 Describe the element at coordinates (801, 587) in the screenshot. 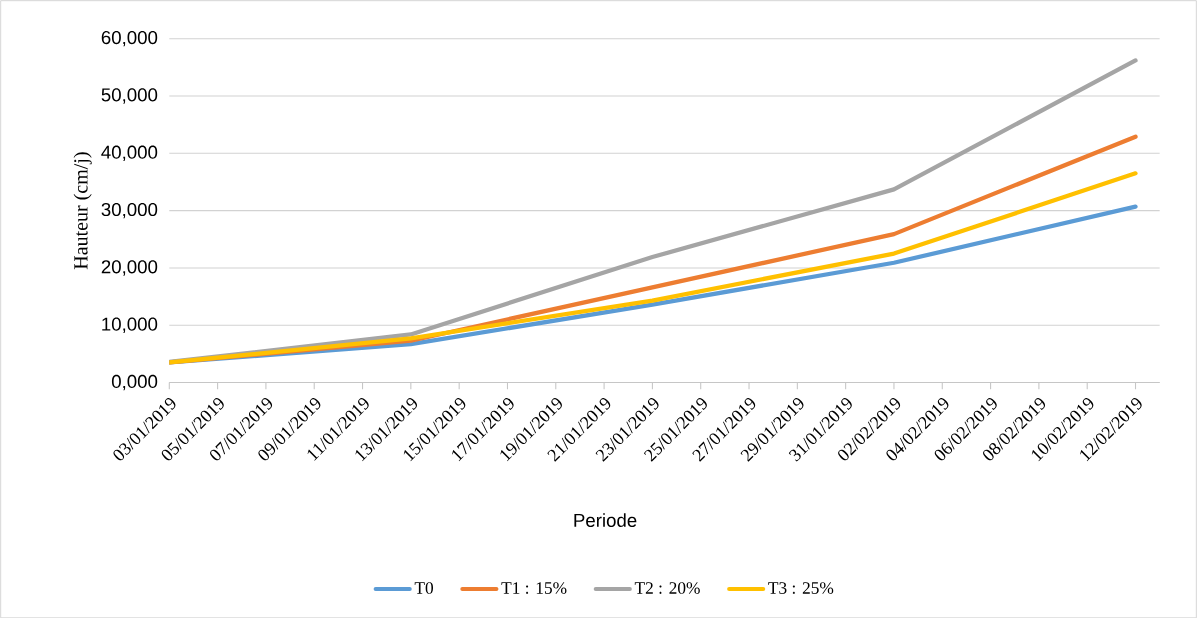

I see `legend-label: T3 : 25%` at that location.